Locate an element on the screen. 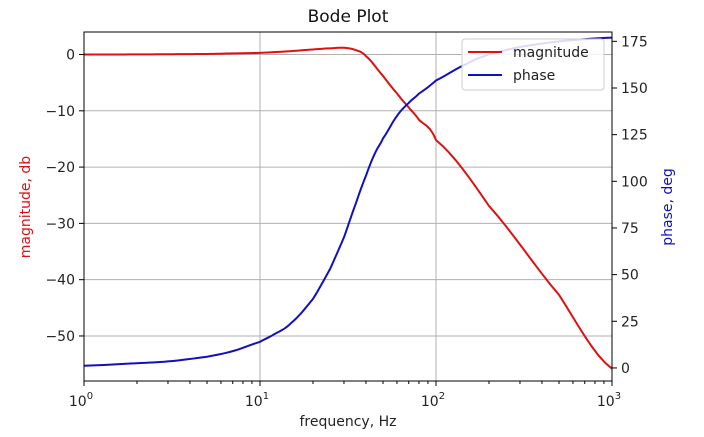 This screenshot has height=437, width=704. right-axis-label: phase, deg is located at coordinates (668, 207).